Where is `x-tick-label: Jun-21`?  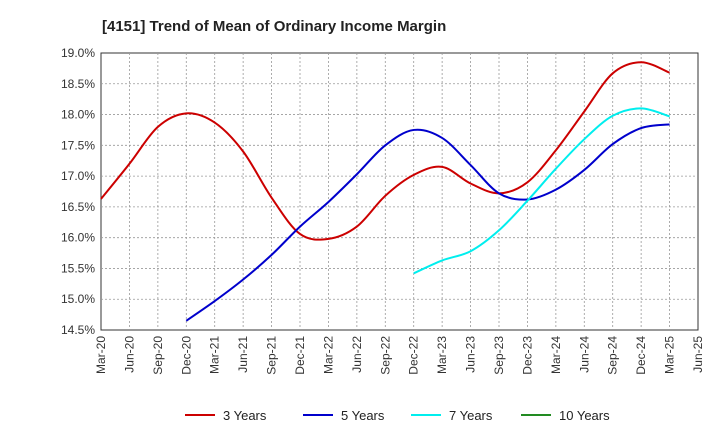 x-tick-label: Jun-21 is located at coordinates (243, 354).